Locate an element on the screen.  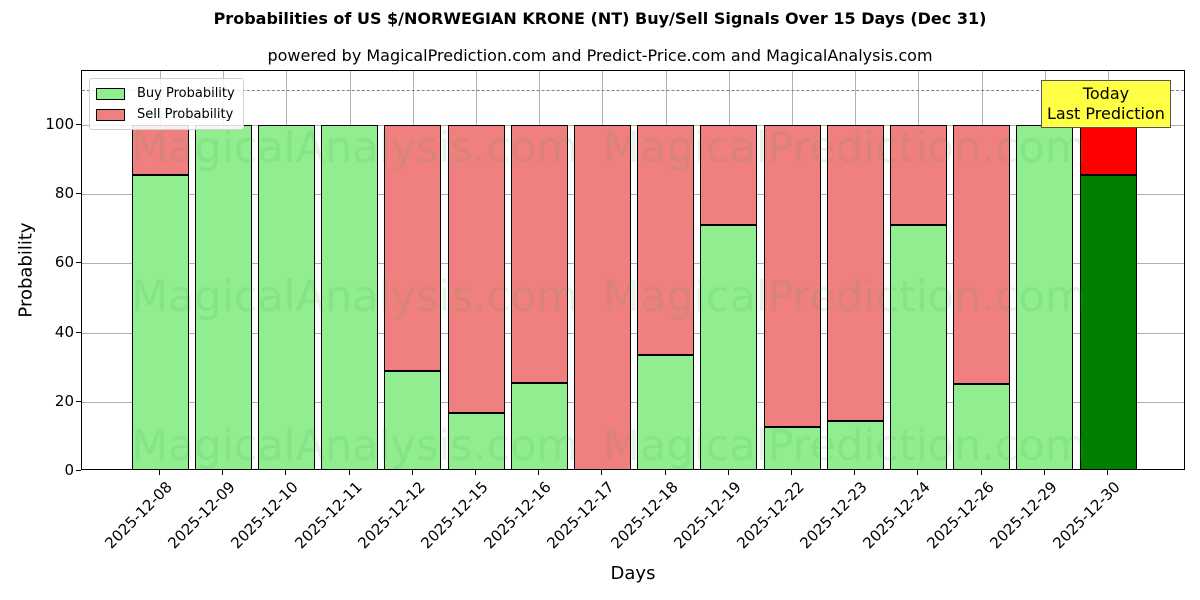
x-axis-label: Days is located at coordinates (633, 573).